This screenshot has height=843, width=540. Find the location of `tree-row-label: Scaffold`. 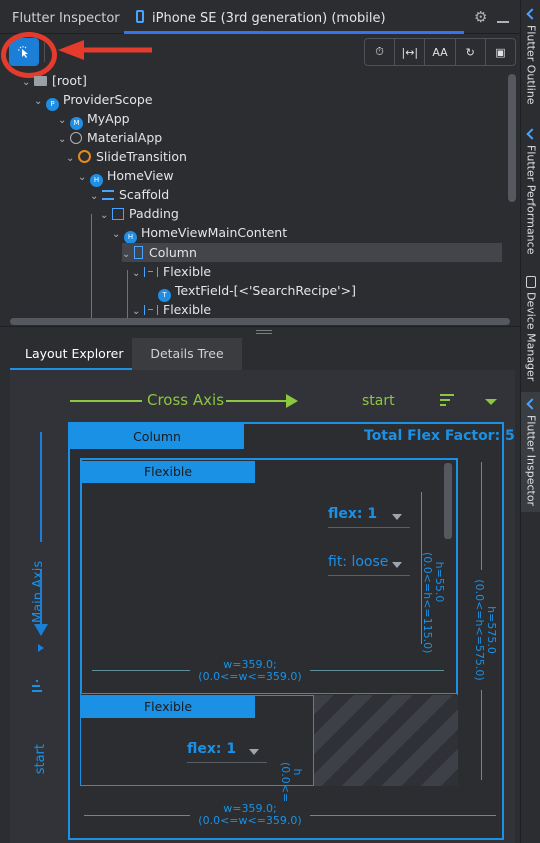

tree-row-label: Scaffold is located at coordinates (144, 194).